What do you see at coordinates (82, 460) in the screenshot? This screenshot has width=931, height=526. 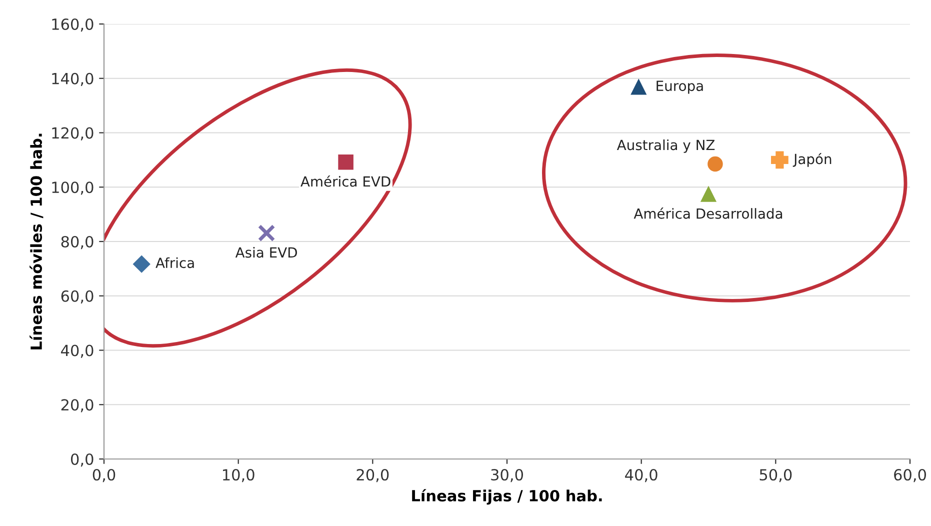 I see `y-tick-label: 0,0` at bounding box center [82, 460].